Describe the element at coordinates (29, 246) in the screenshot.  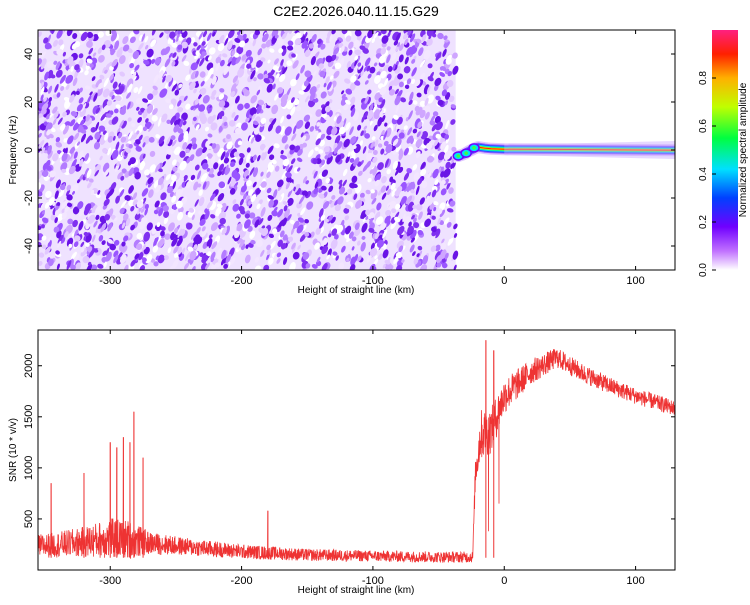
I see `y-tick-label: -40` at that location.